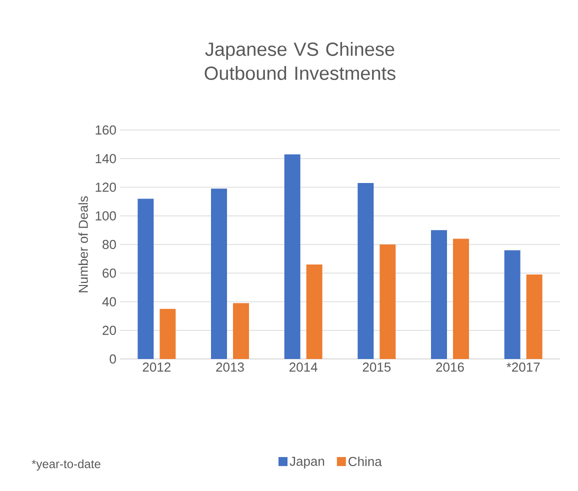  Describe the element at coordinates (109, 301) in the screenshot. I see `y-tick-label: 40` at that location.